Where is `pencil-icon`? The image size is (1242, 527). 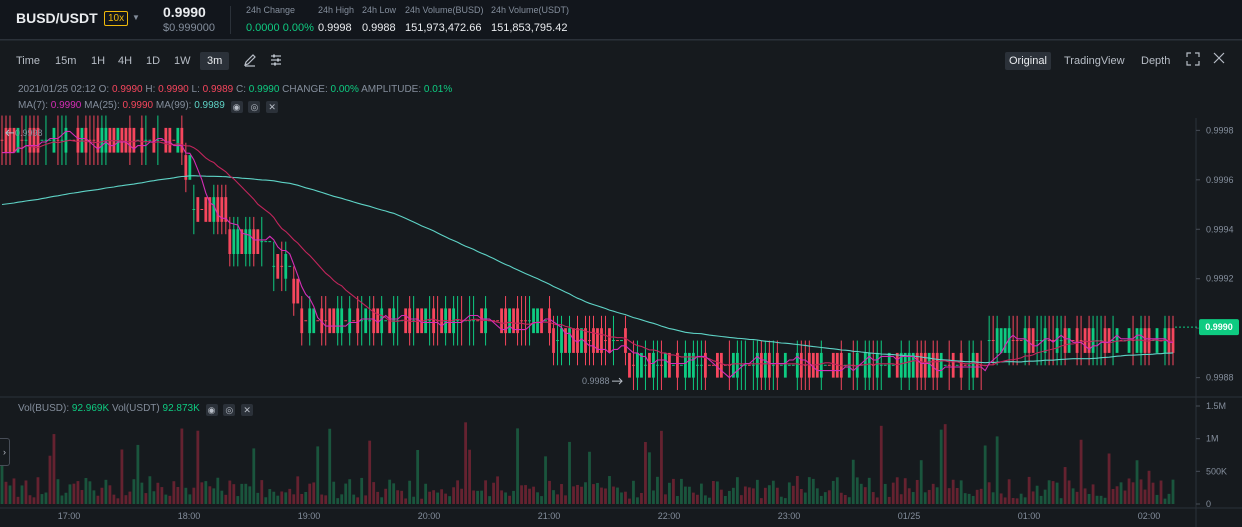
pencil-icon is located at coordinates (250, 62).